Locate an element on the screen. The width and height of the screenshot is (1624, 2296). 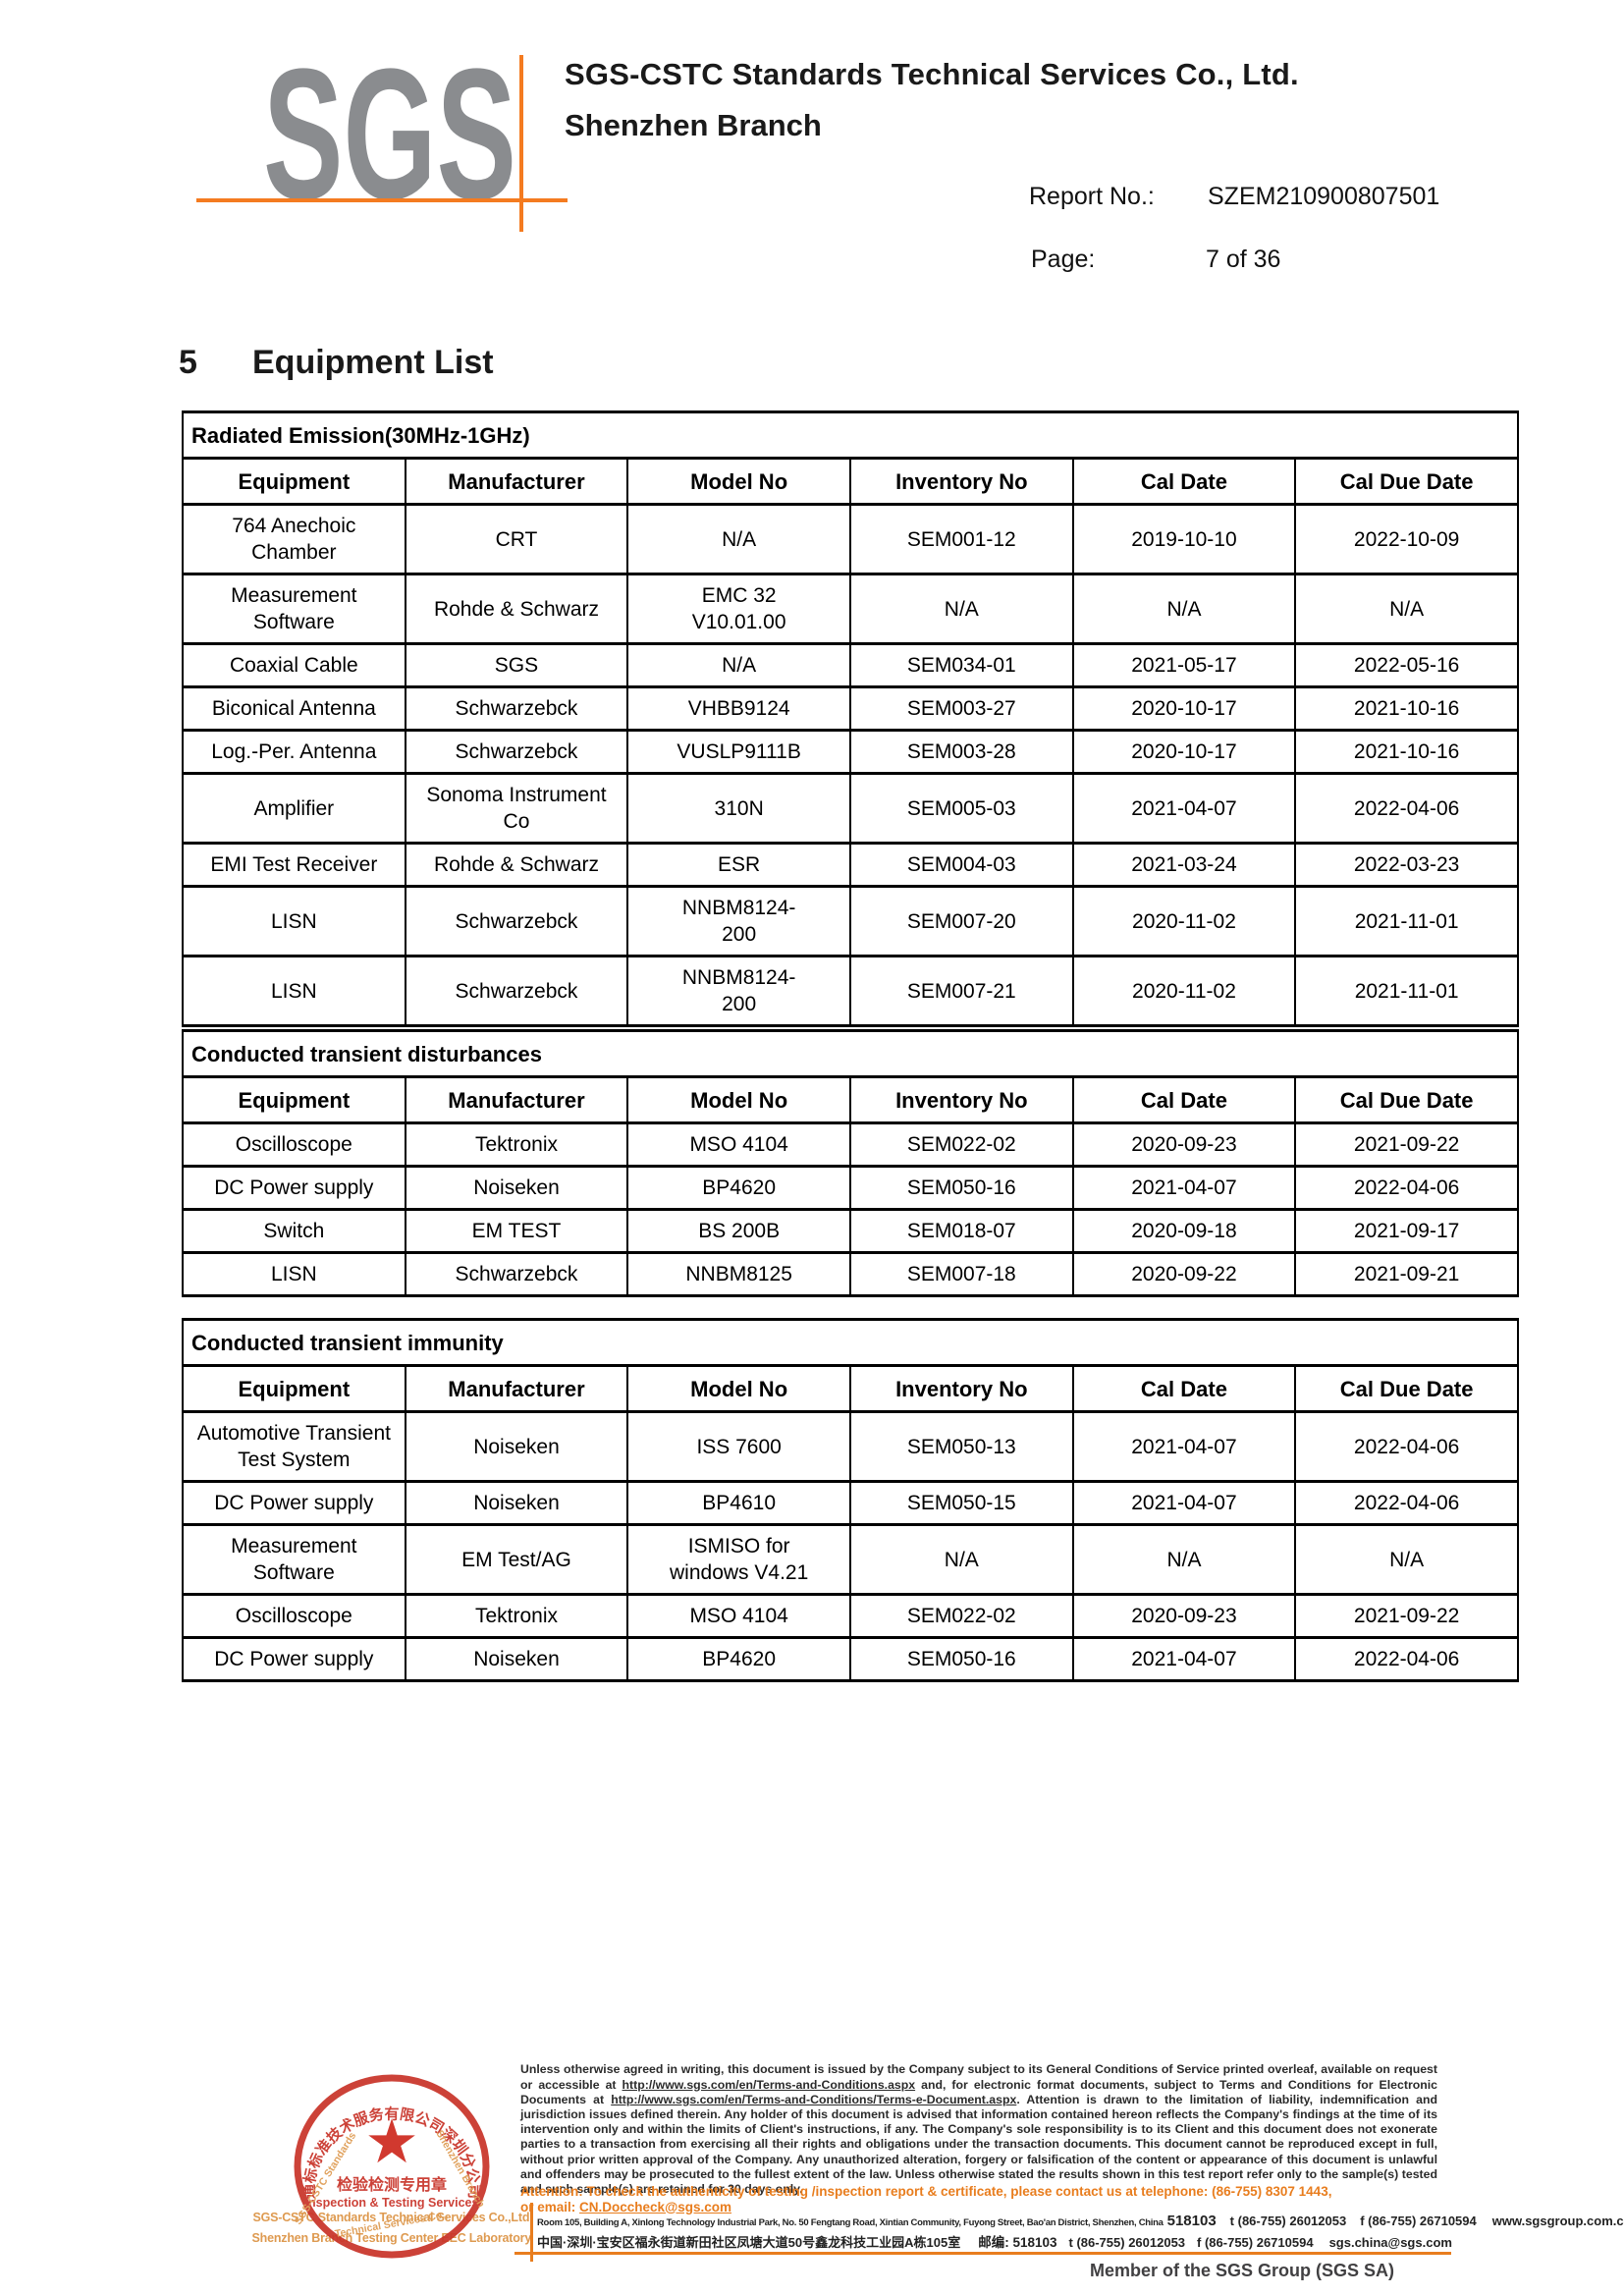
sgs-group-url: www.sgsgroup.com.cn is located at coordinates (1557, 2221).